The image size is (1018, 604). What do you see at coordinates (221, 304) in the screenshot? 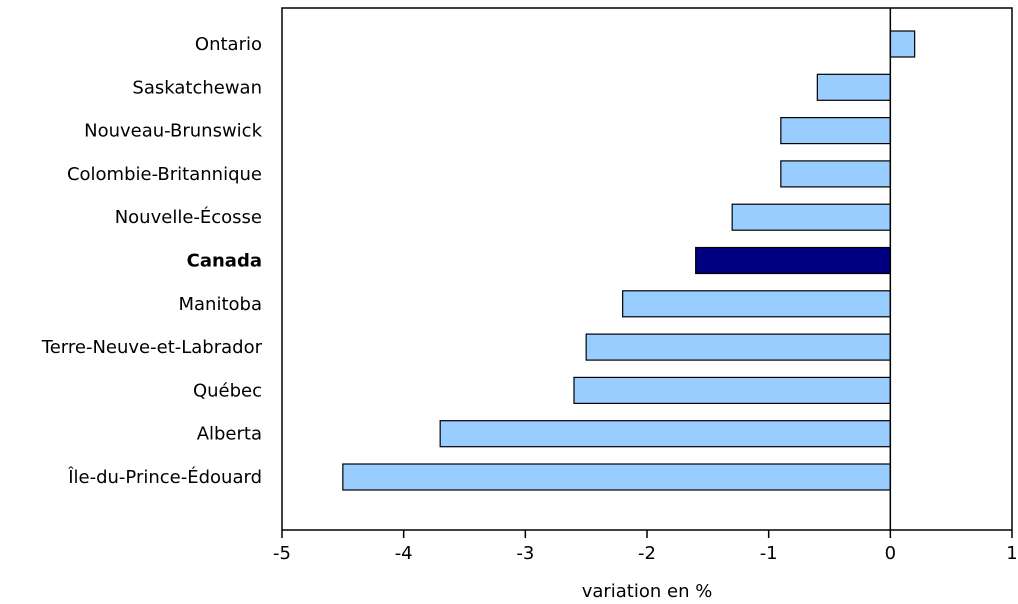
I see `category-label-6: Manitoba` at bounding box center [221, 304].